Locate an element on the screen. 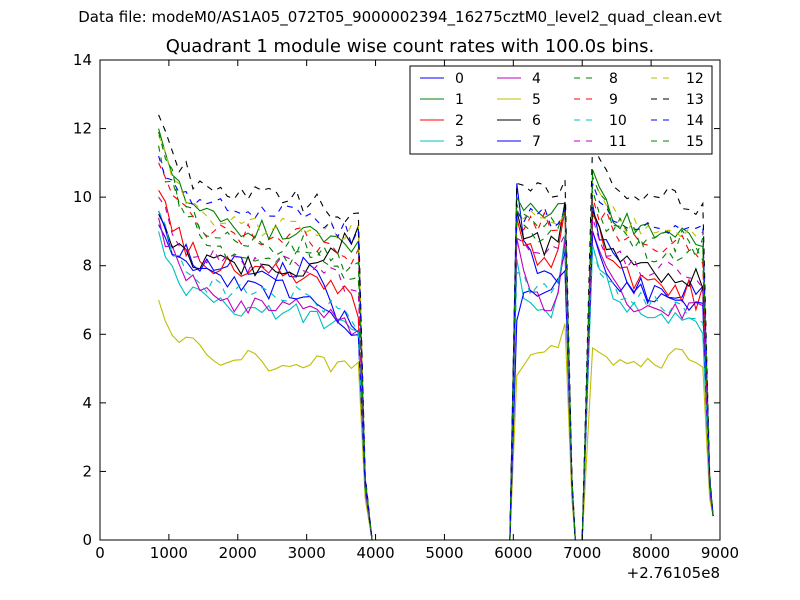 Image resolution: width=800 pixels, height=600 pixels. legend-label-7: 7 is located at coordinates (536, 142).